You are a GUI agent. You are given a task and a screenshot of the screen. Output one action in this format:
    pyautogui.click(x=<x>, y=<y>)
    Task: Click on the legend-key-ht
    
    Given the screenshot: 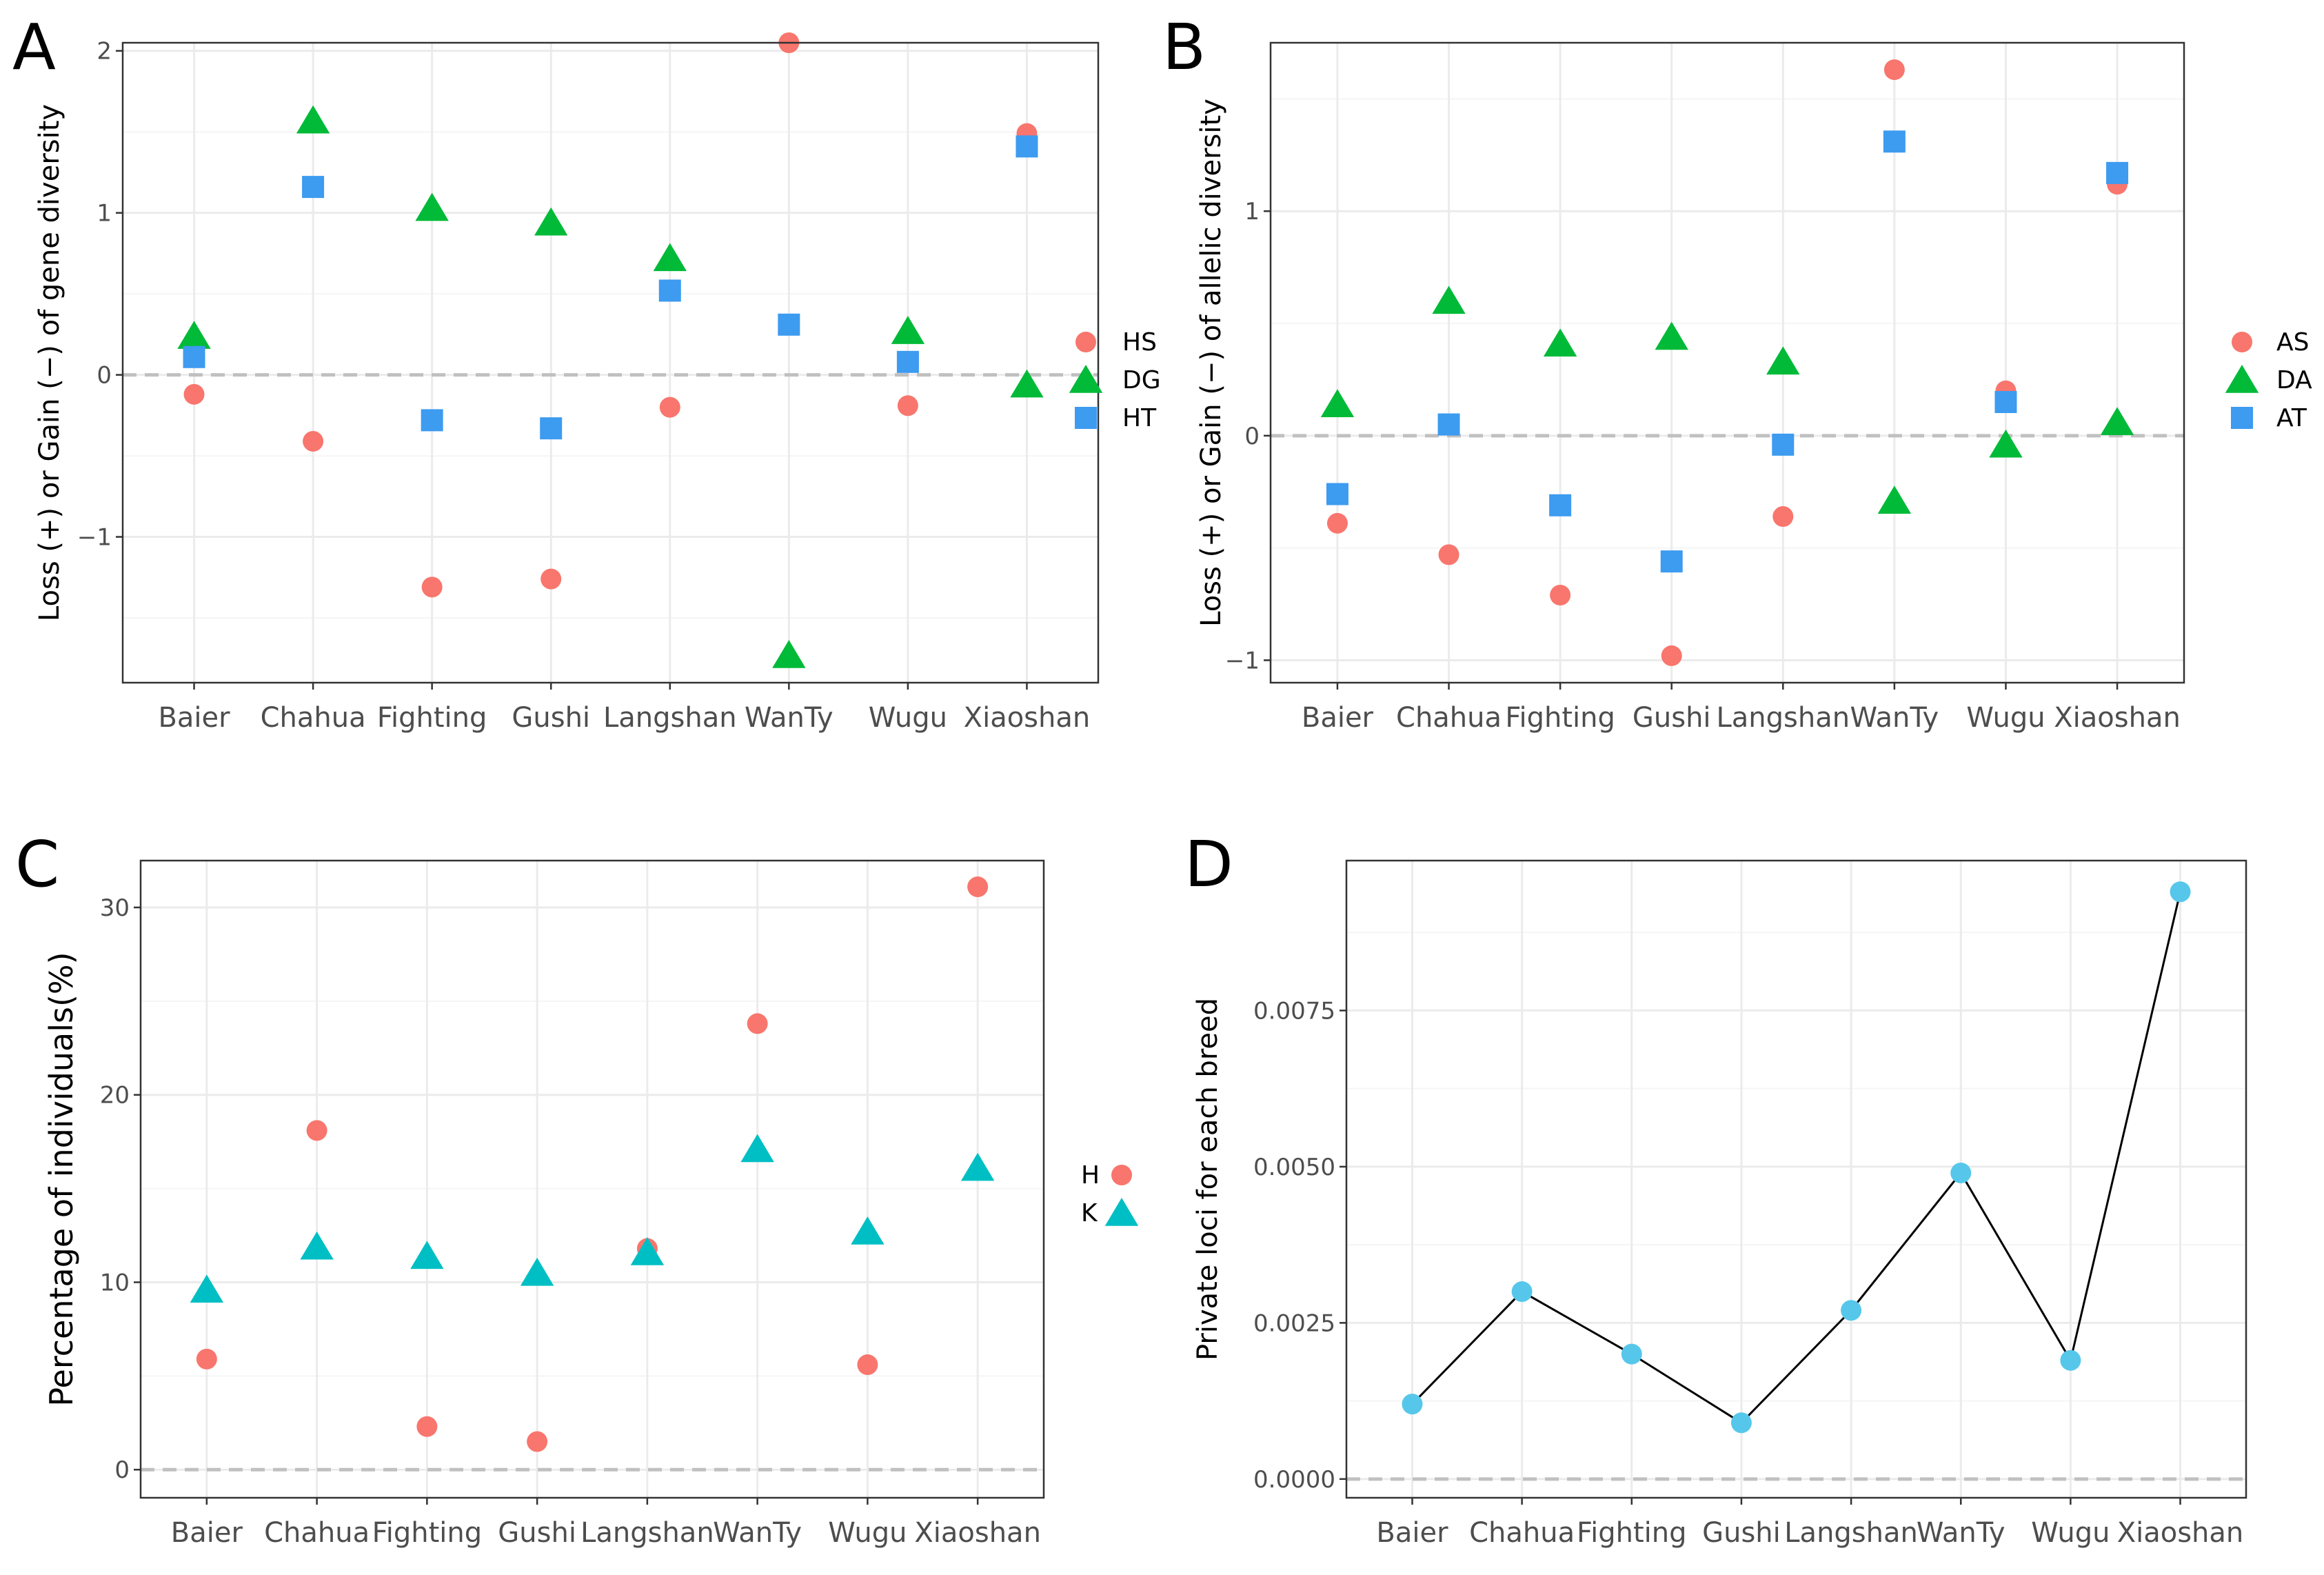 What is the action you would take?
    pyautogui.click(x=1086, y=418)
    